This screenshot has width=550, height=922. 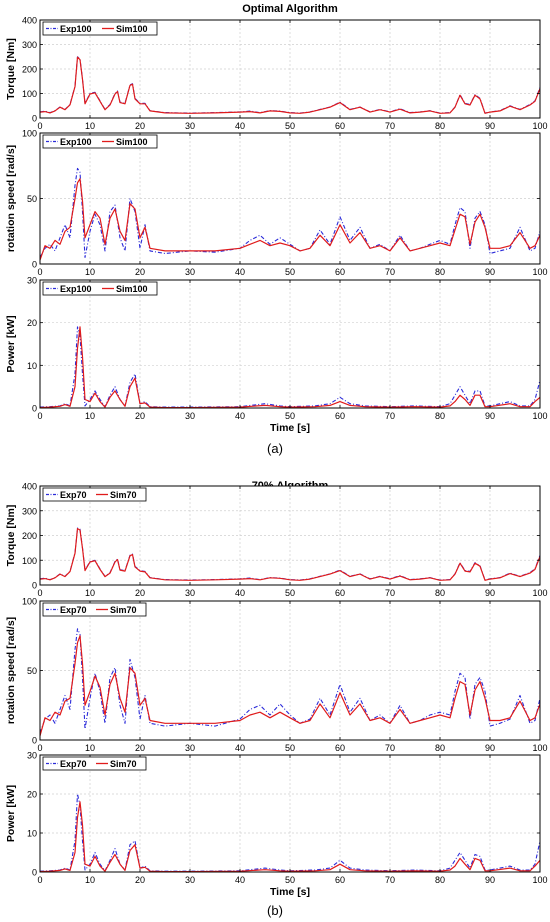 What do you see at coordinates (290, 85) in the screenshot?
I see `series-line-sim100` at bounding box center [290, 85].